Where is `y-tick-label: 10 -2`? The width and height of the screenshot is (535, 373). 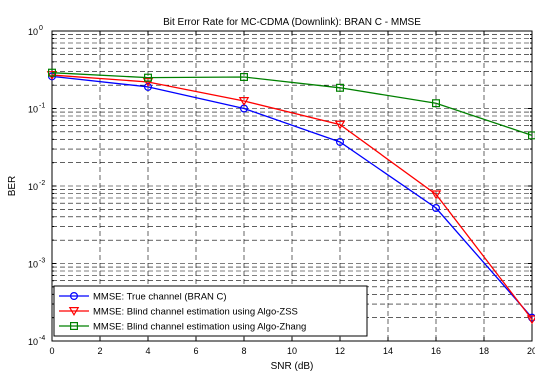
y-tick-label: 10 -2 is located at coordinates (36, 186).